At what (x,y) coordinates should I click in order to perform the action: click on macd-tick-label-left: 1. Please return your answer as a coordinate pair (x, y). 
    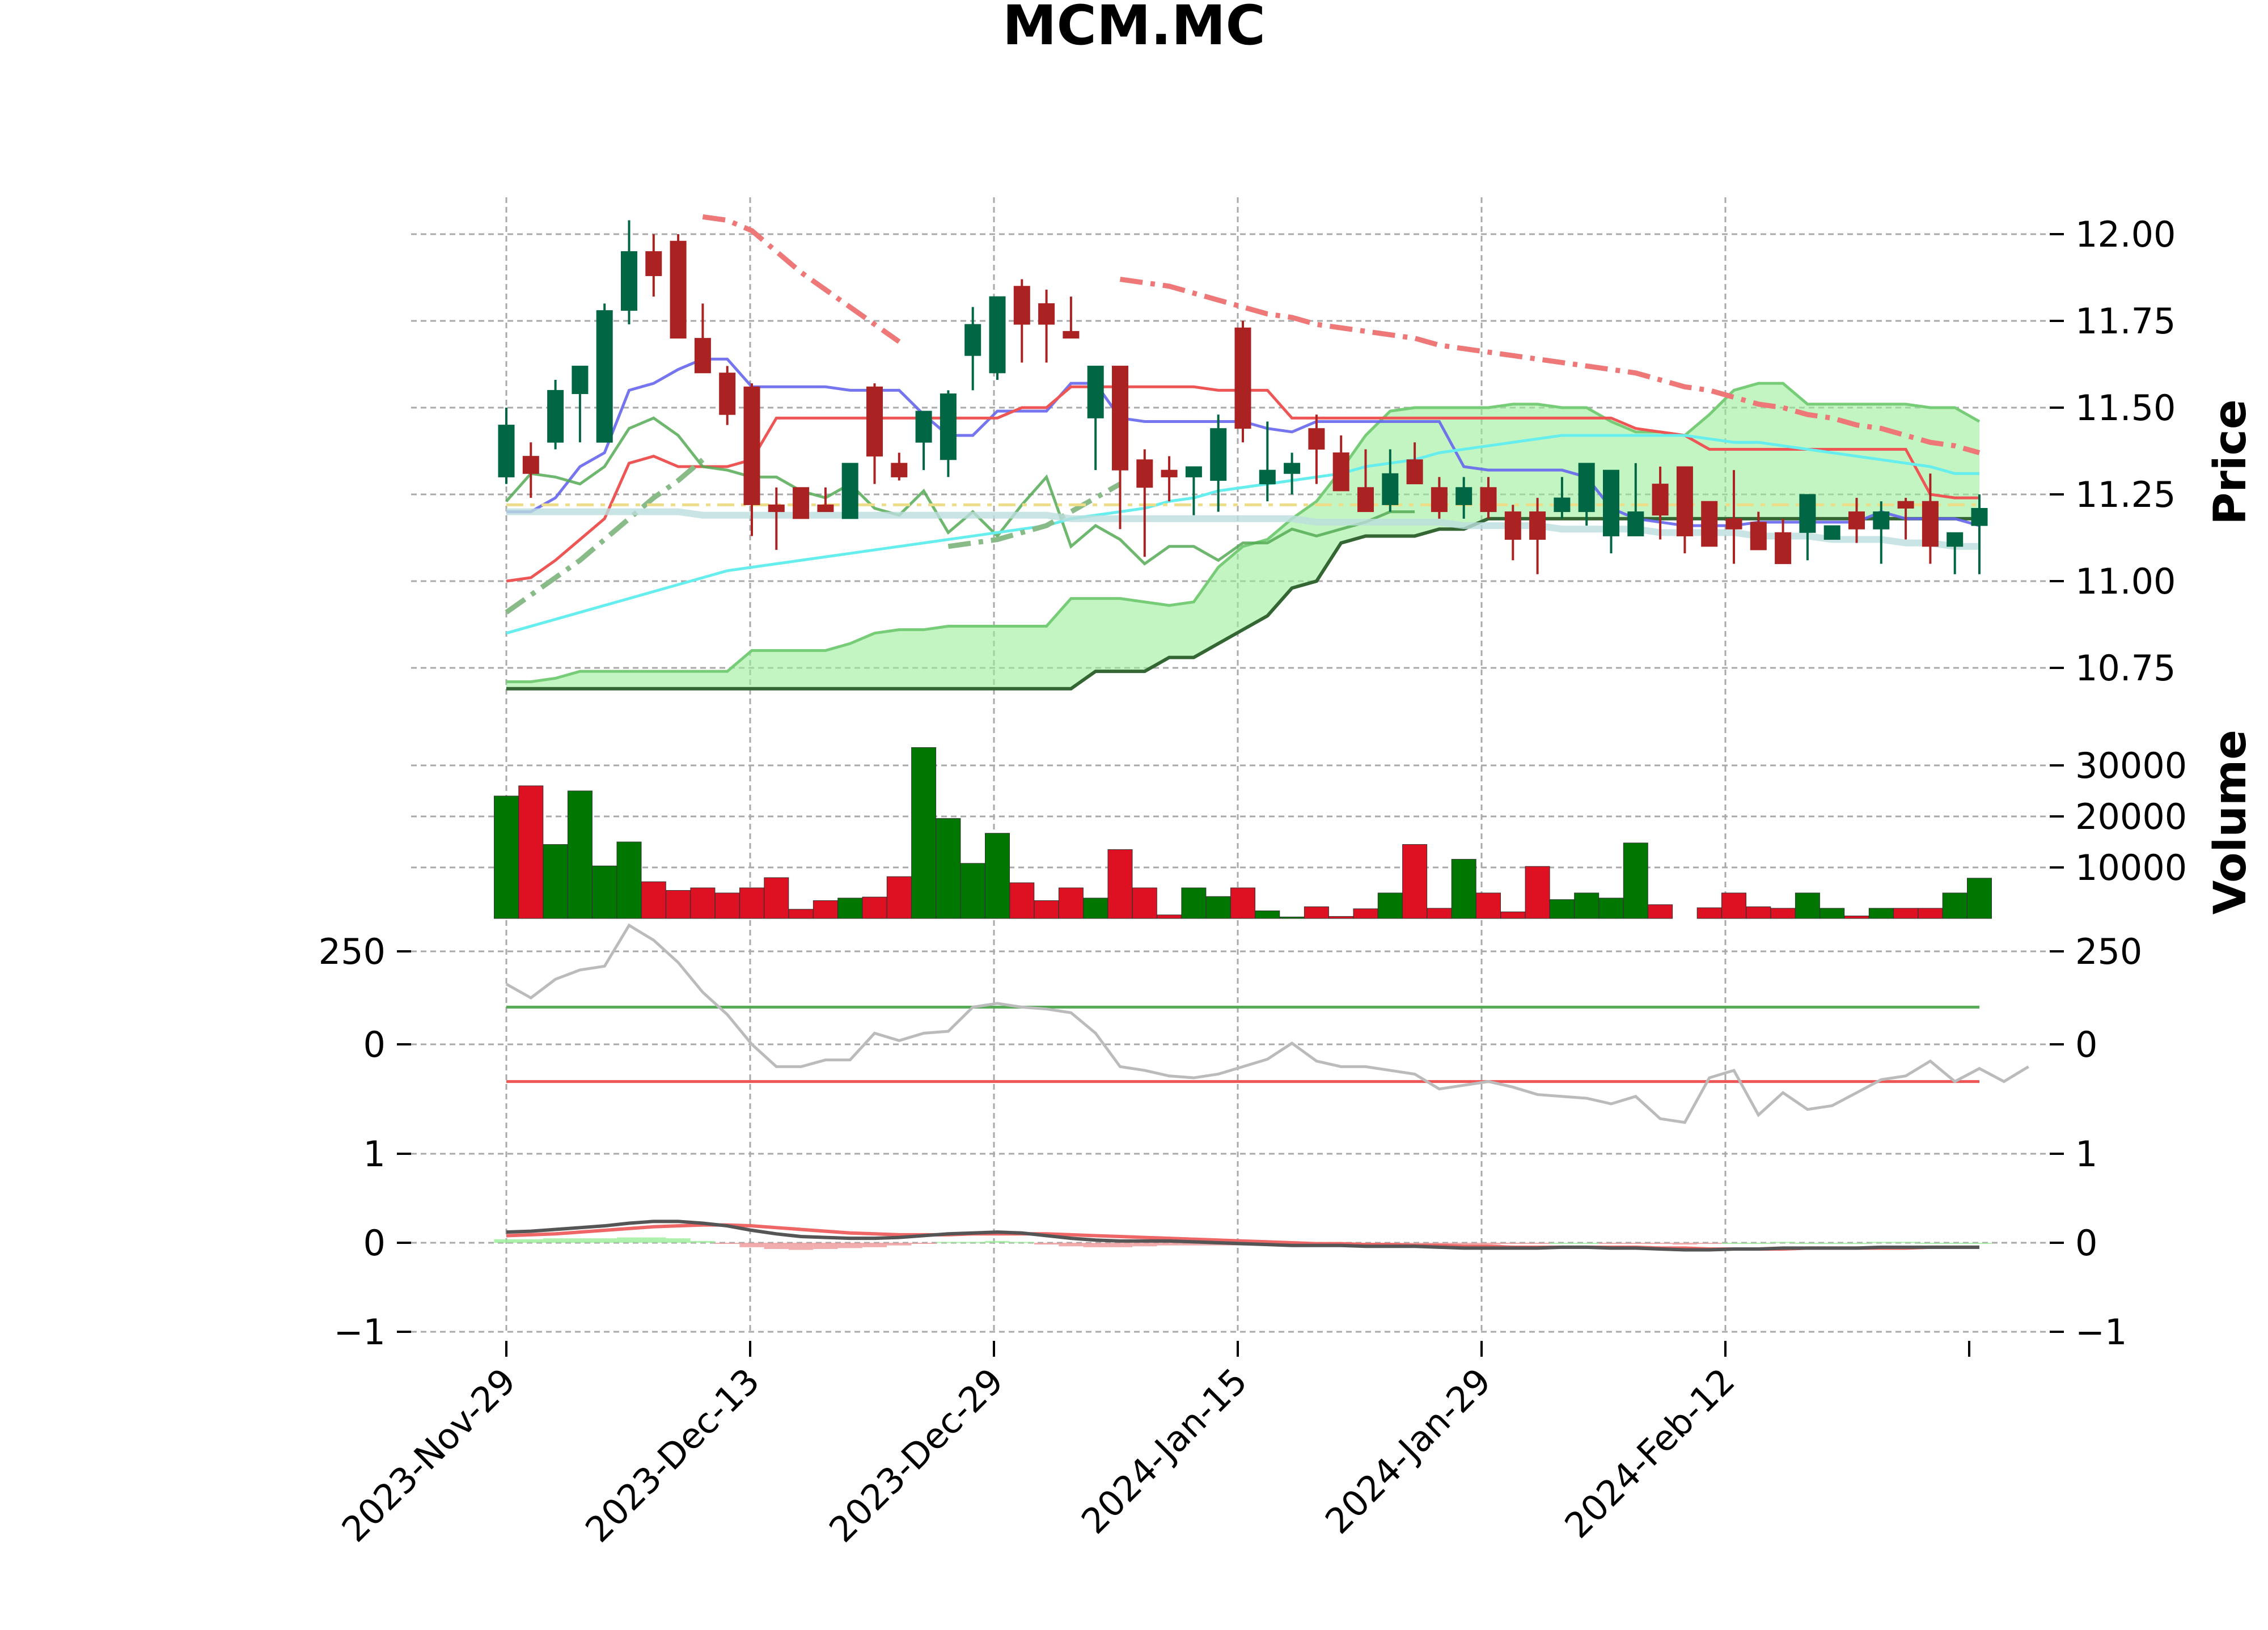
    Looking at the image, I should click on (374, 1154).